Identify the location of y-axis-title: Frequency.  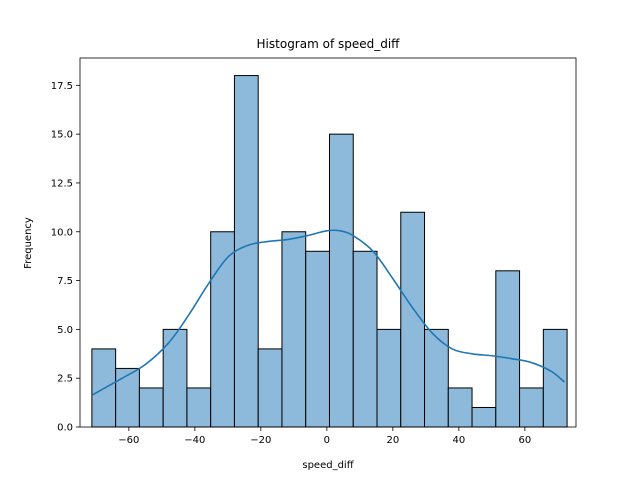
(28, 243).